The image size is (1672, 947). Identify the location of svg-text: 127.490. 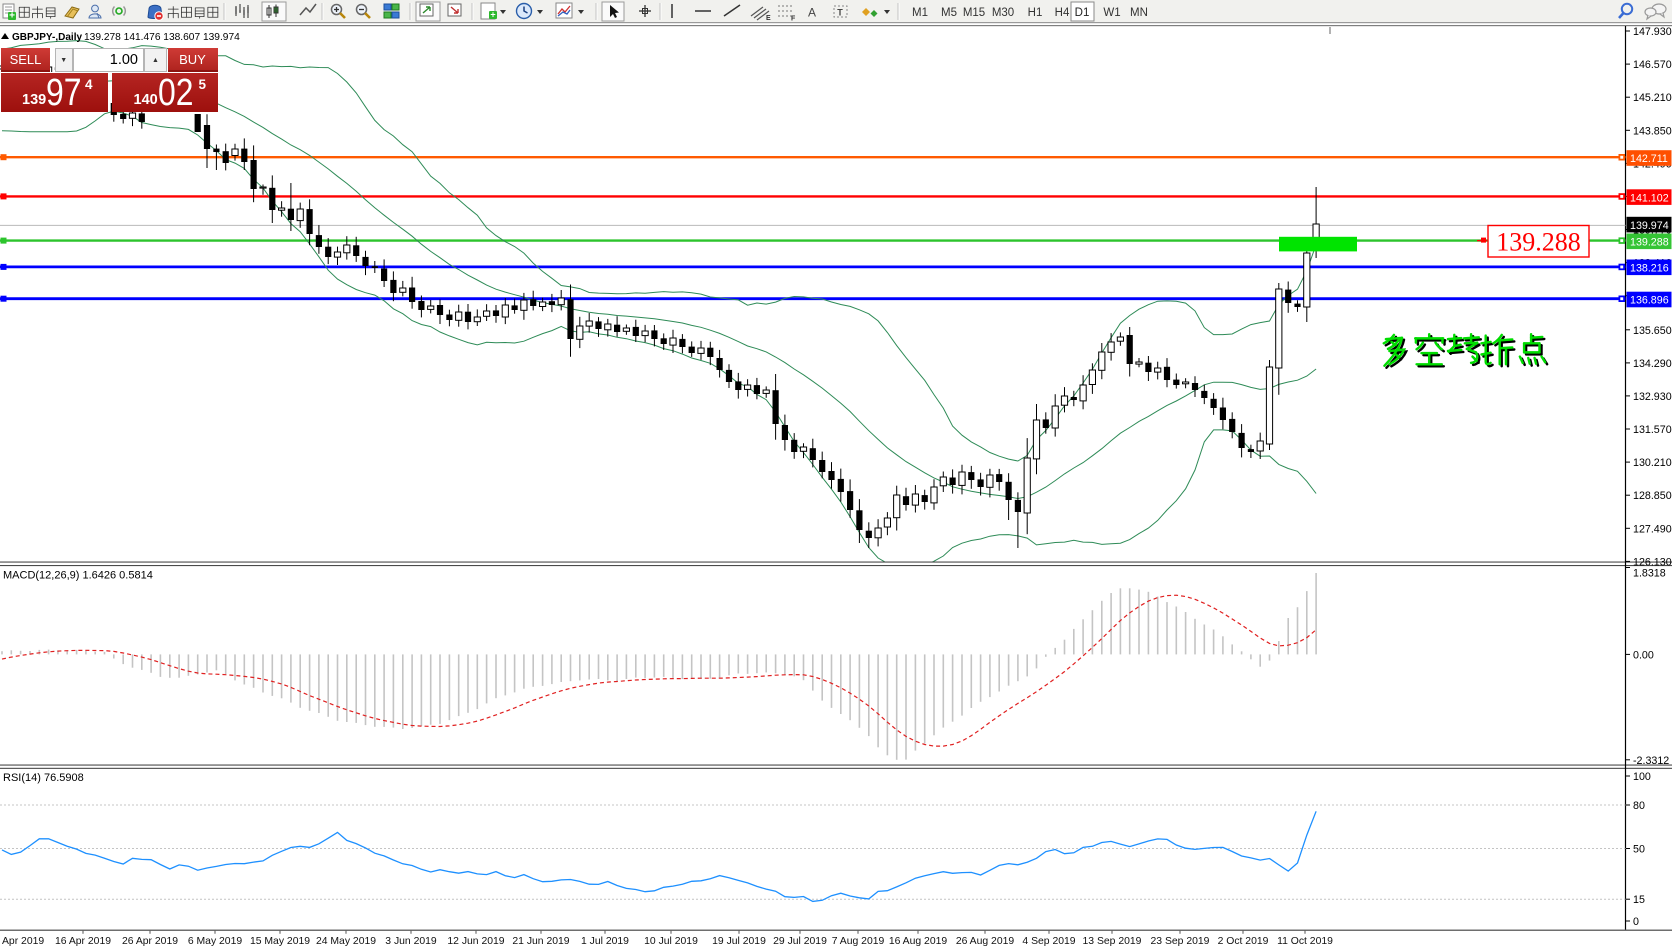
(1652, 529).